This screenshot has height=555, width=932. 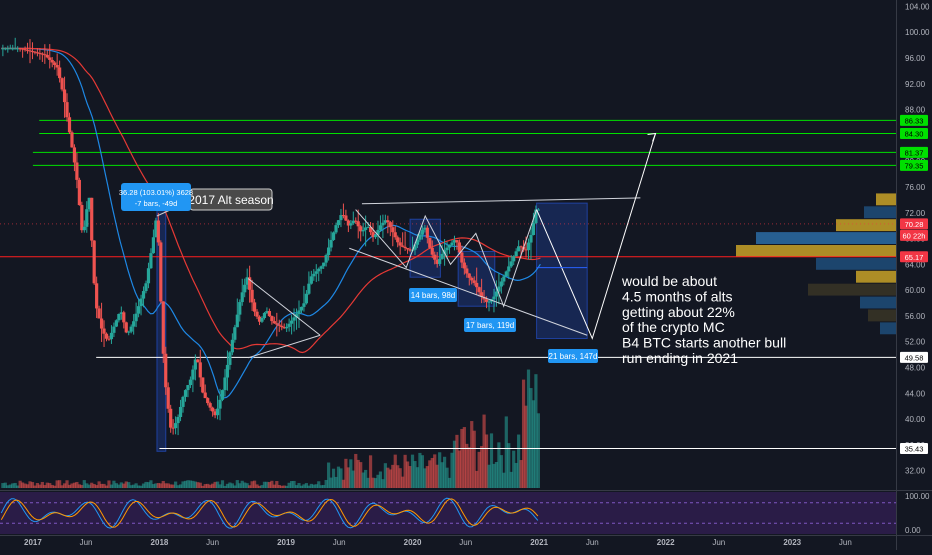 I want to click on x-tick-label: 2020, so click(x=413, y=542).